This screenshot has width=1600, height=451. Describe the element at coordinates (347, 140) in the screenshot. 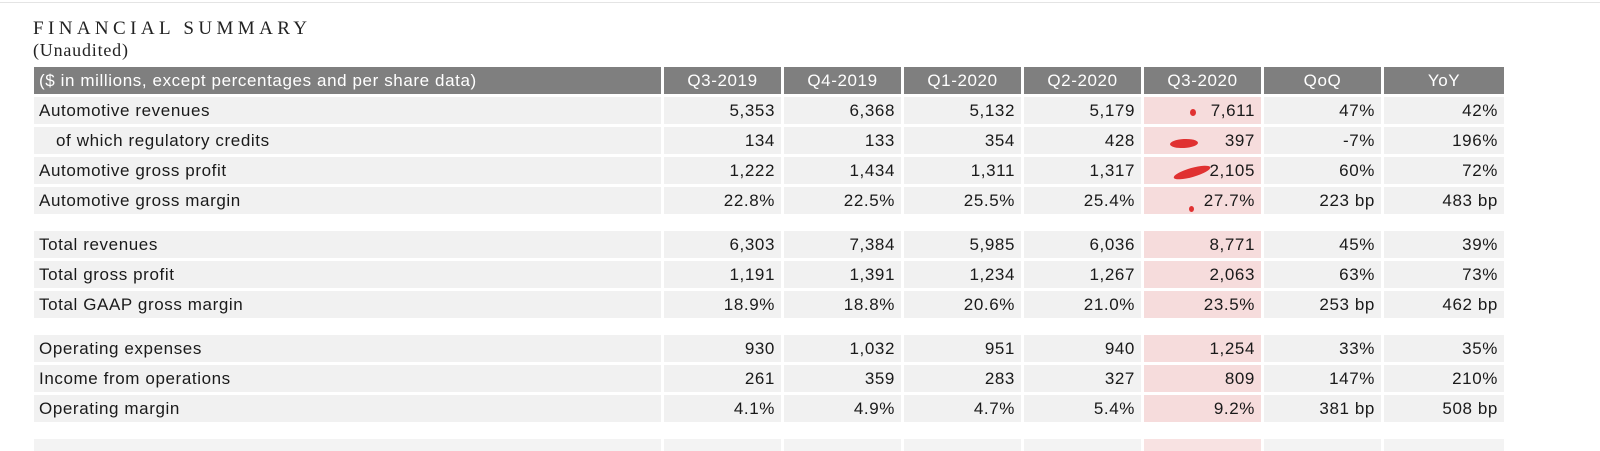

I see `row-label: of which regulatory credits` at that location.